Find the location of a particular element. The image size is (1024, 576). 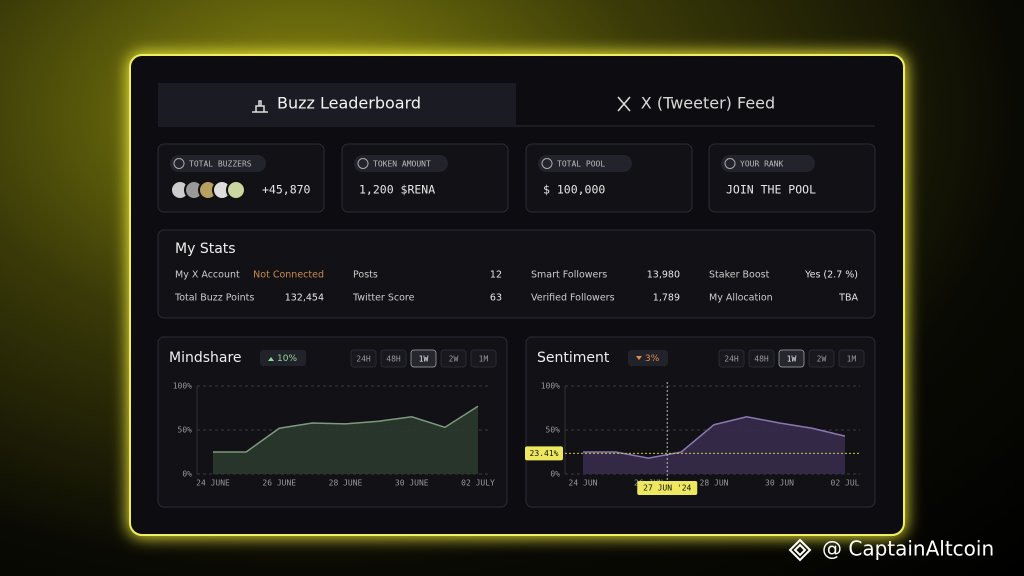

stat-label: Staker Boost is located at coordinates (739, 275).